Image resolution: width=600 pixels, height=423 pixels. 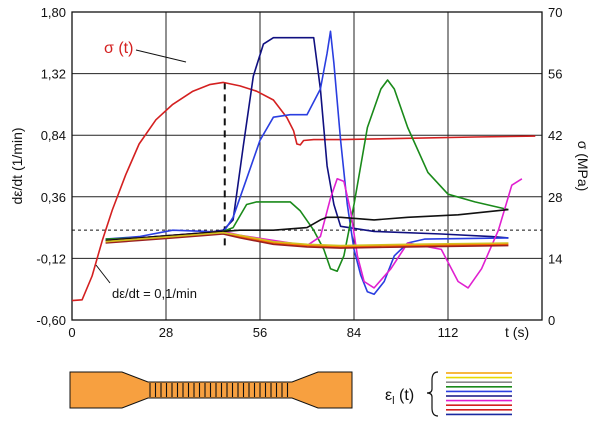 I want to click on left-tick-label-4: -0,12, so click(x=51, y=258).